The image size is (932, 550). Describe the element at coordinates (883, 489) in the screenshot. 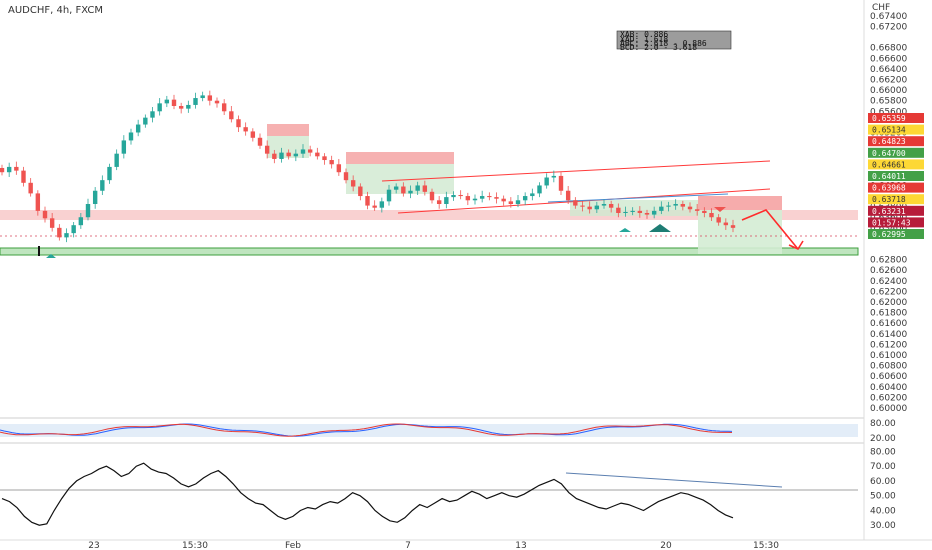

I see `rsi-axis: 80.00 70.00 60.00 50.00 40.00 30.00` at that location.